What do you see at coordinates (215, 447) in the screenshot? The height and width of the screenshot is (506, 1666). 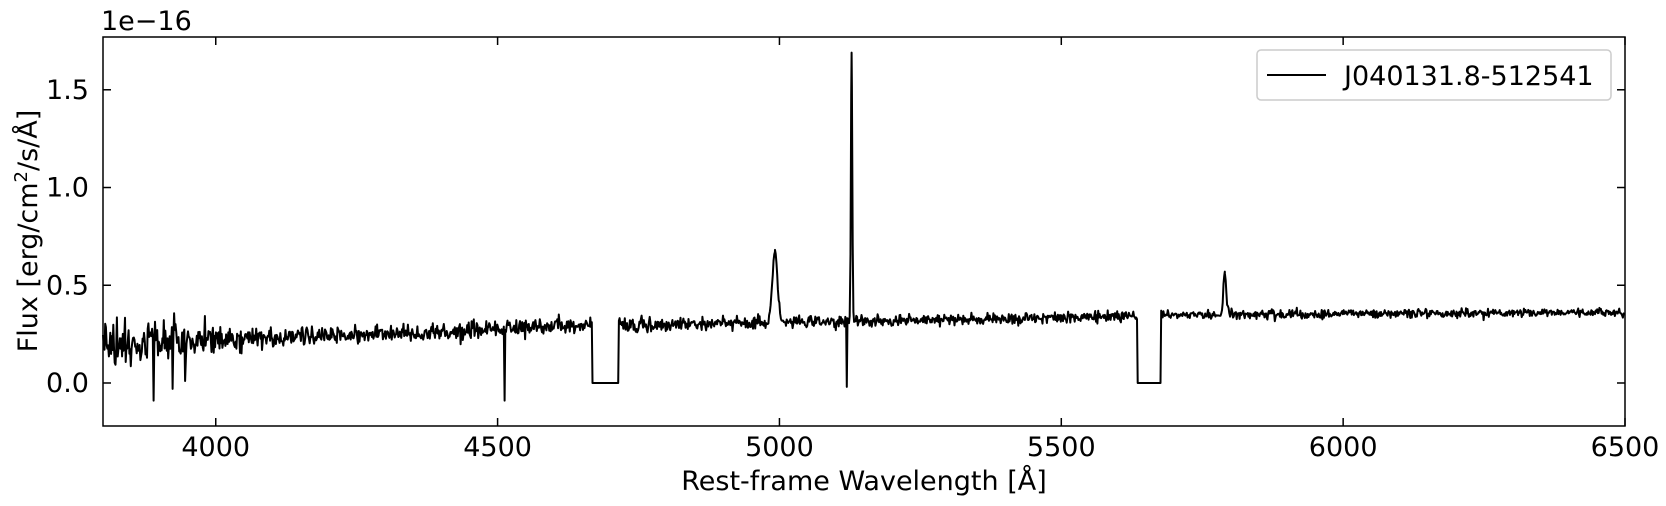 I see `x-tick-label: 4000` at bounding box center [215, 447].